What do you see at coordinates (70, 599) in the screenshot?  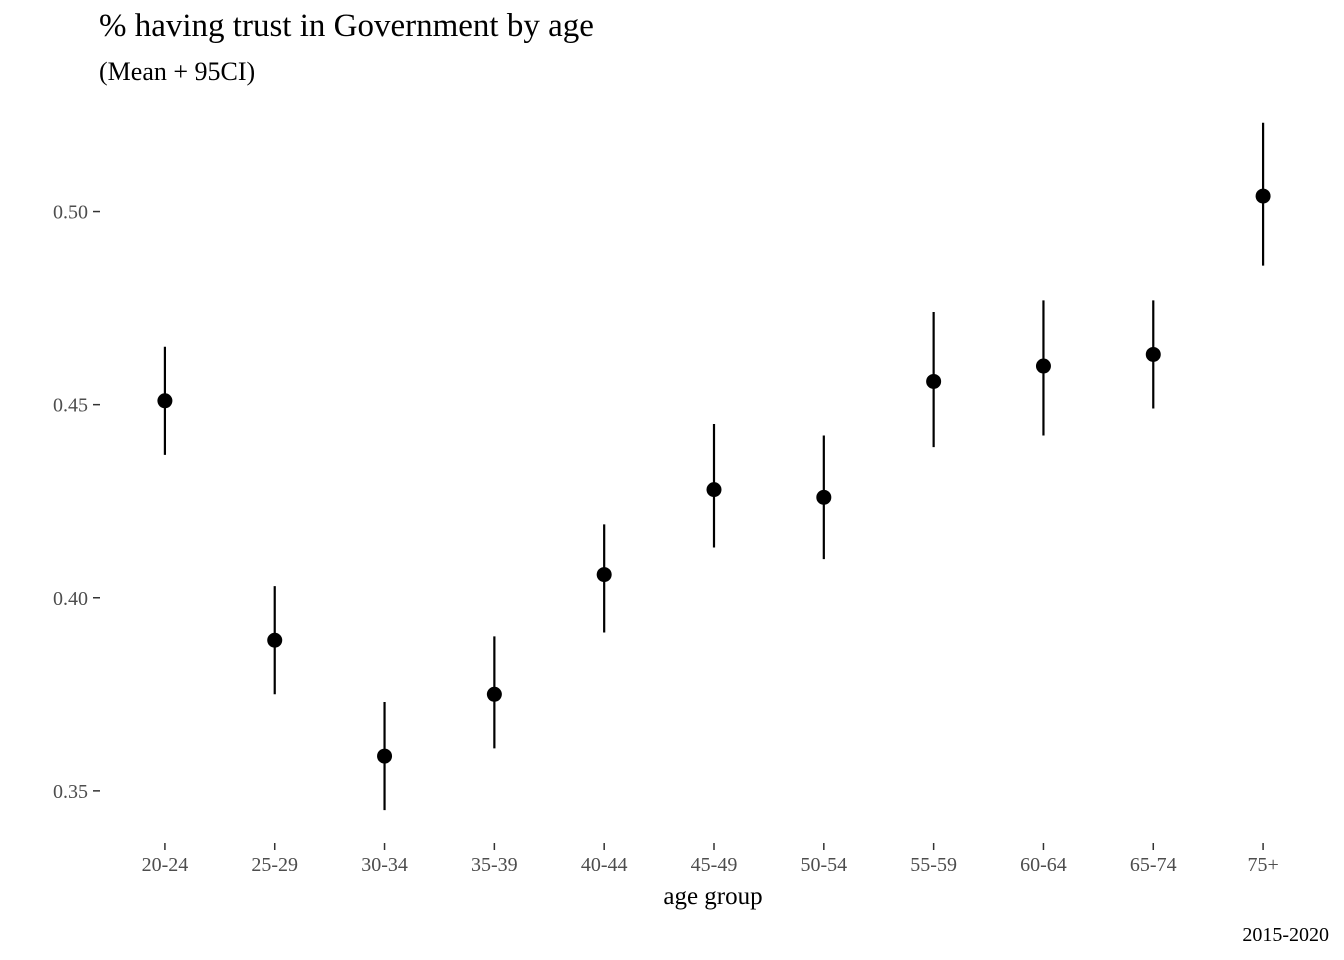 I see `y-tick-label: 0.40` at bounding box center [70, 599].